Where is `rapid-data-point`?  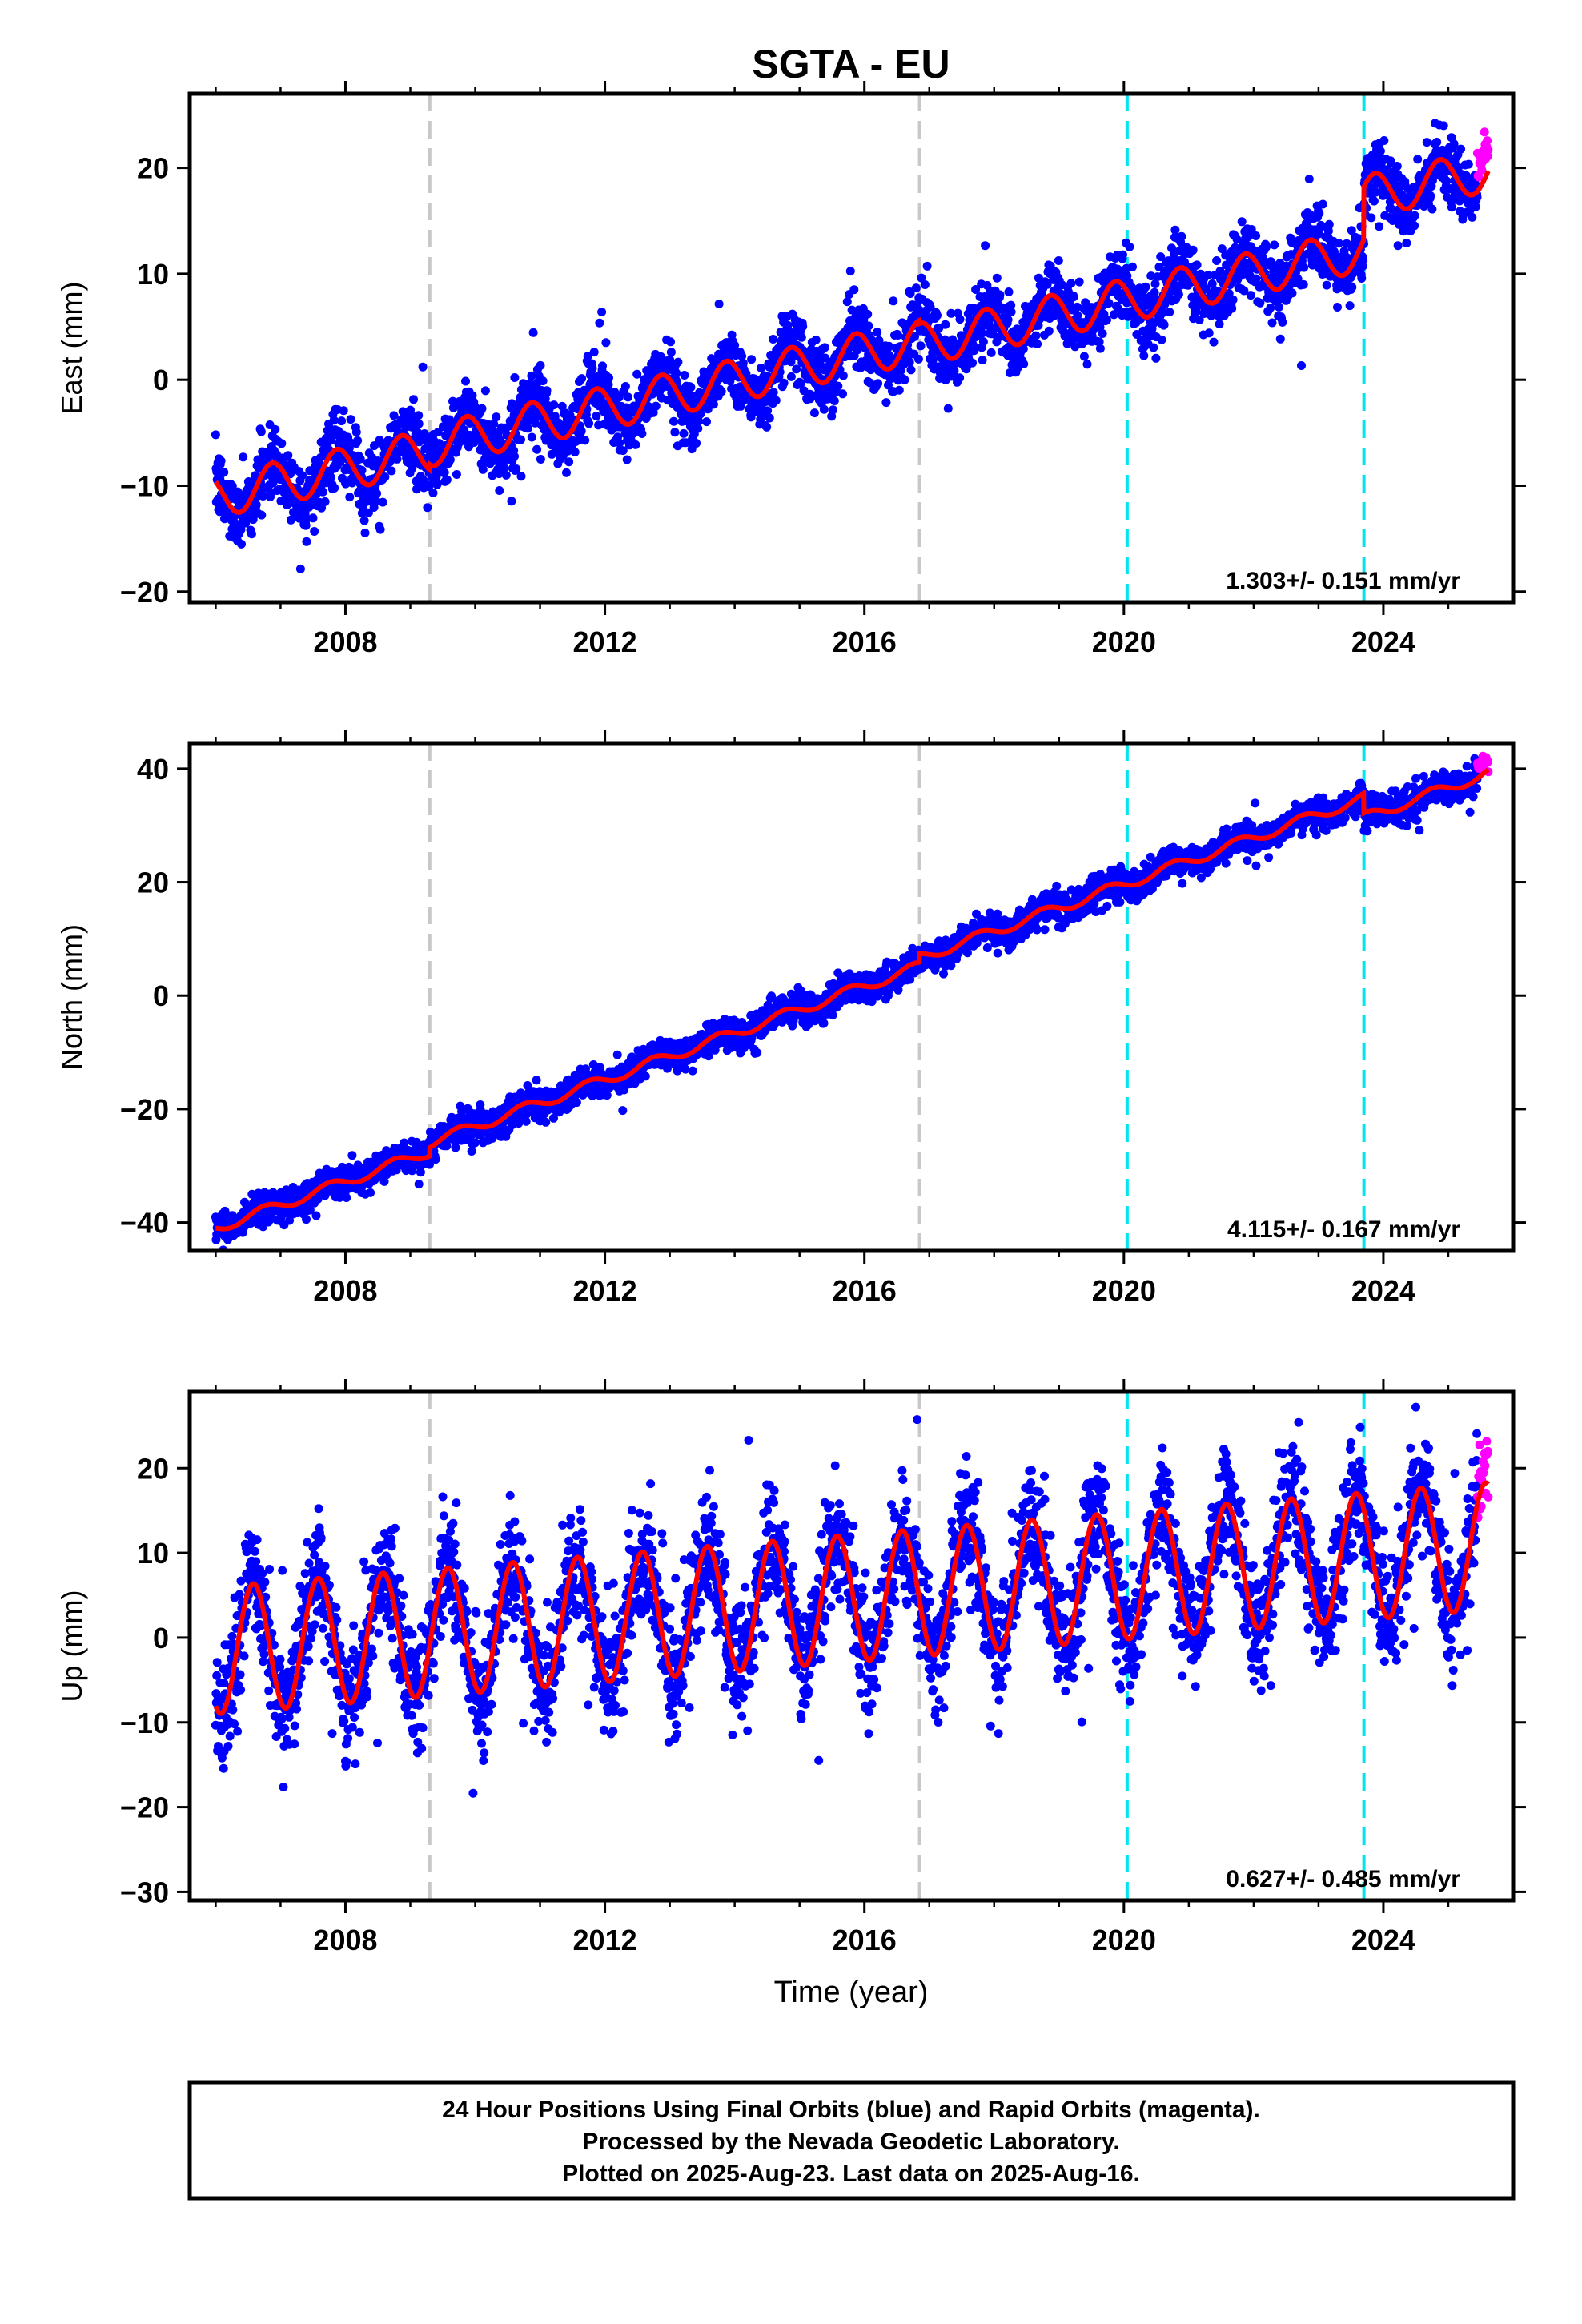 rapid-data-point is located at coordinates (1488, 156).